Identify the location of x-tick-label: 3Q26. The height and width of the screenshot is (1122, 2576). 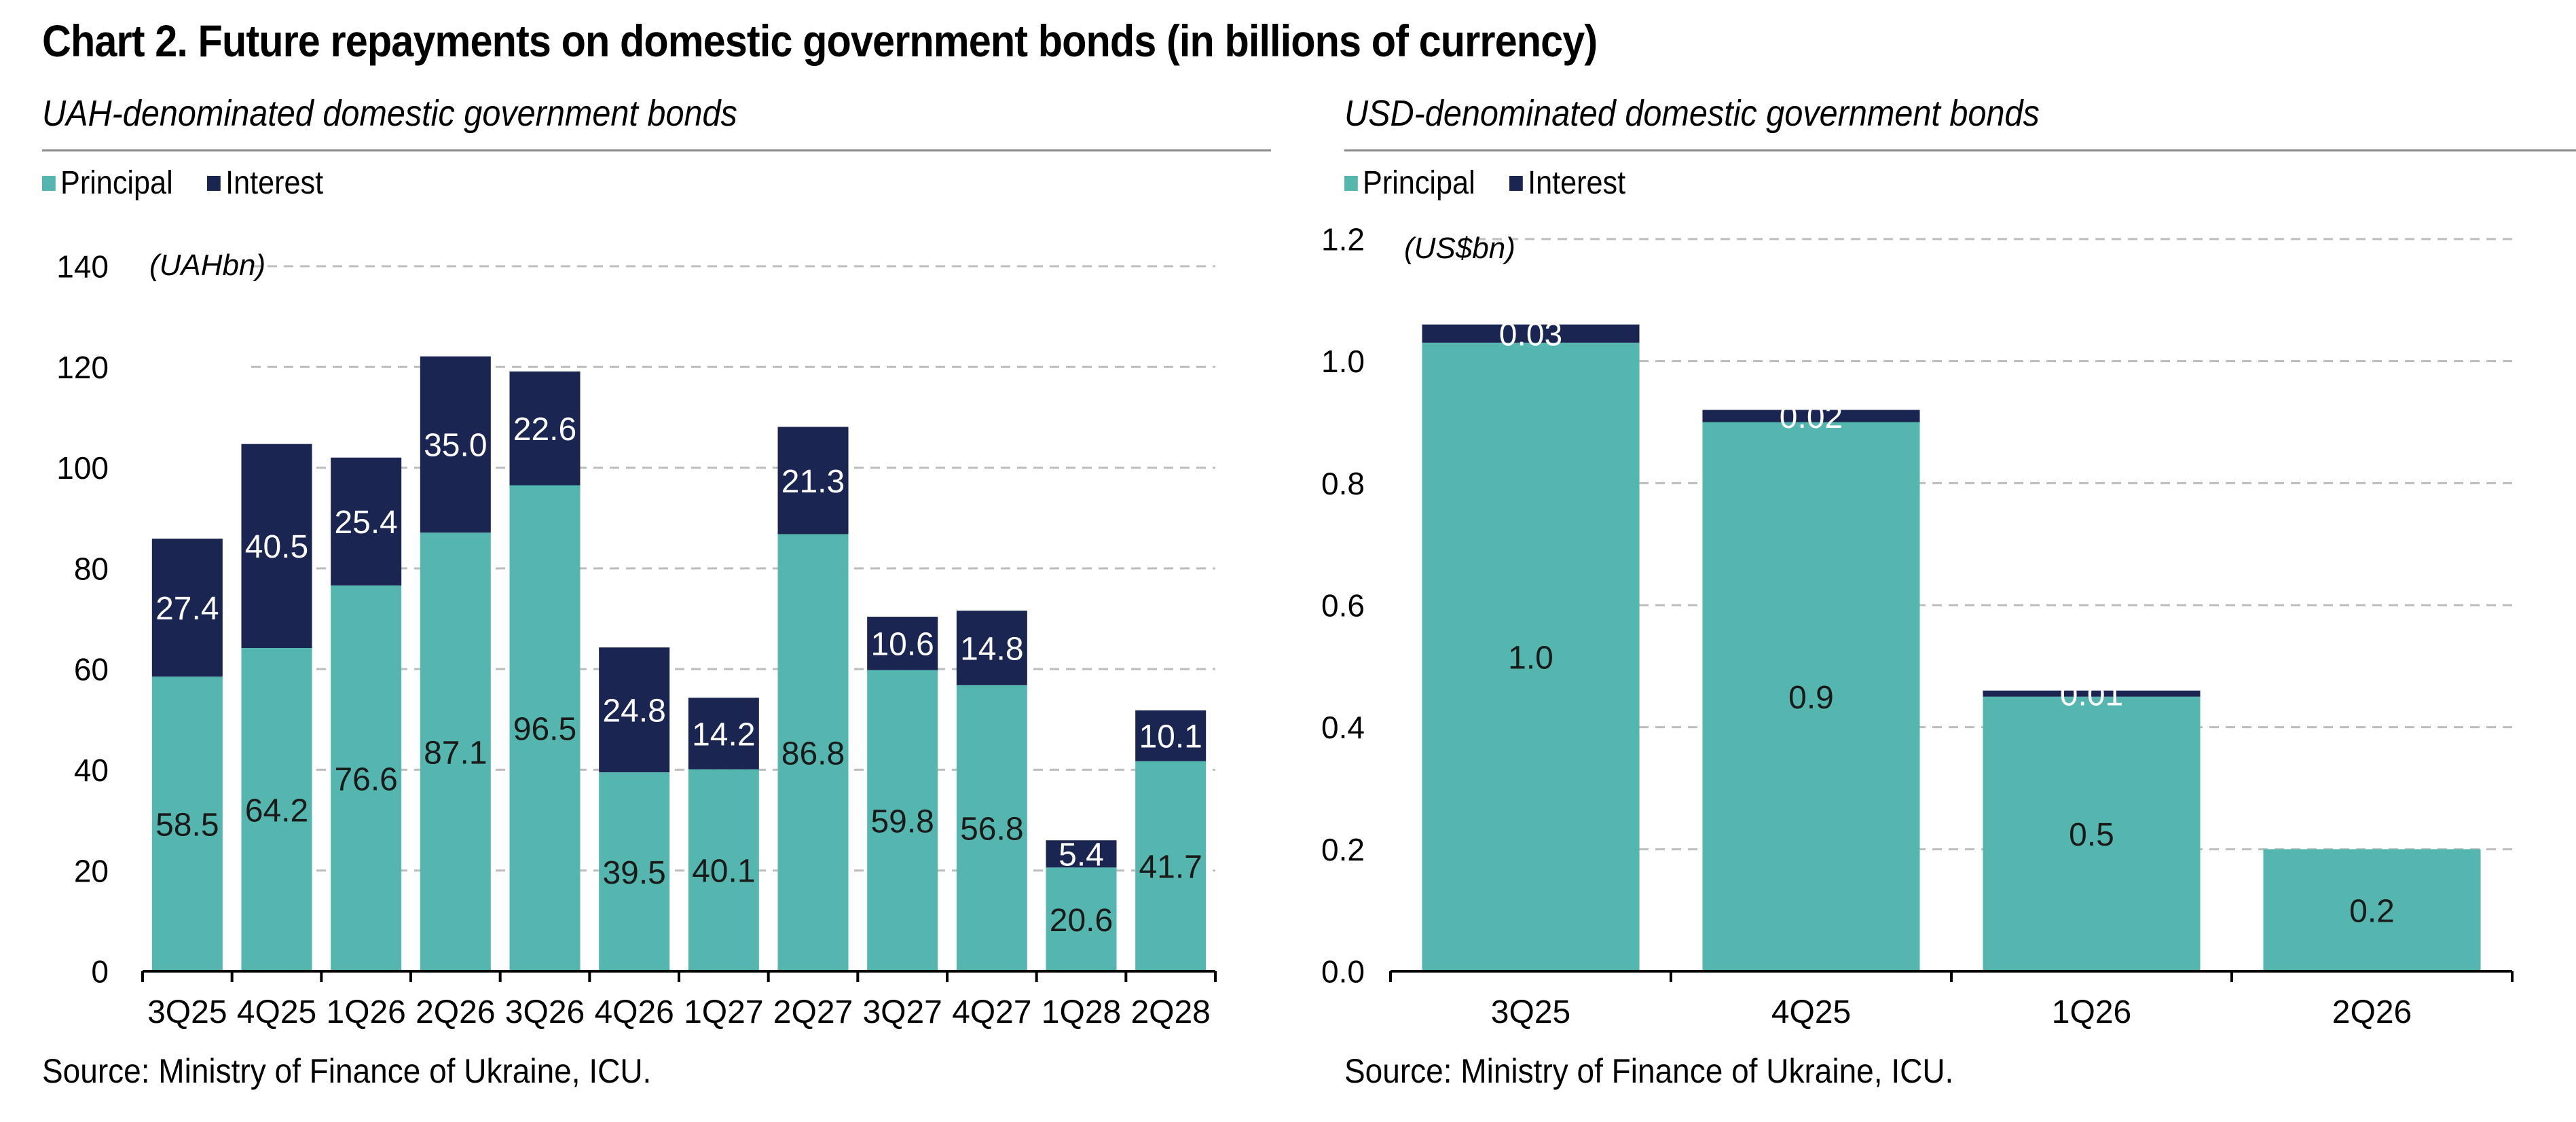
(545, 1012).